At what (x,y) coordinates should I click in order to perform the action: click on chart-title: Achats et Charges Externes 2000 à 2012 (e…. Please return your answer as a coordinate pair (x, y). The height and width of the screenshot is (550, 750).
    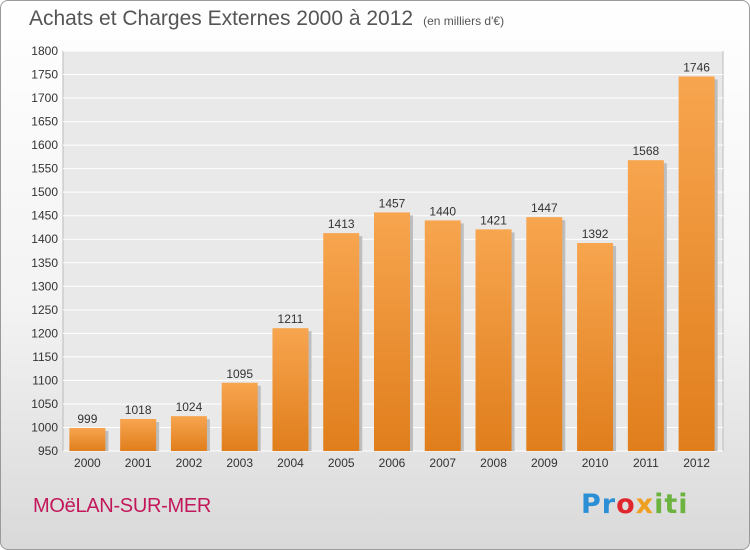
    Looking at the image, I should click on (266, 19).